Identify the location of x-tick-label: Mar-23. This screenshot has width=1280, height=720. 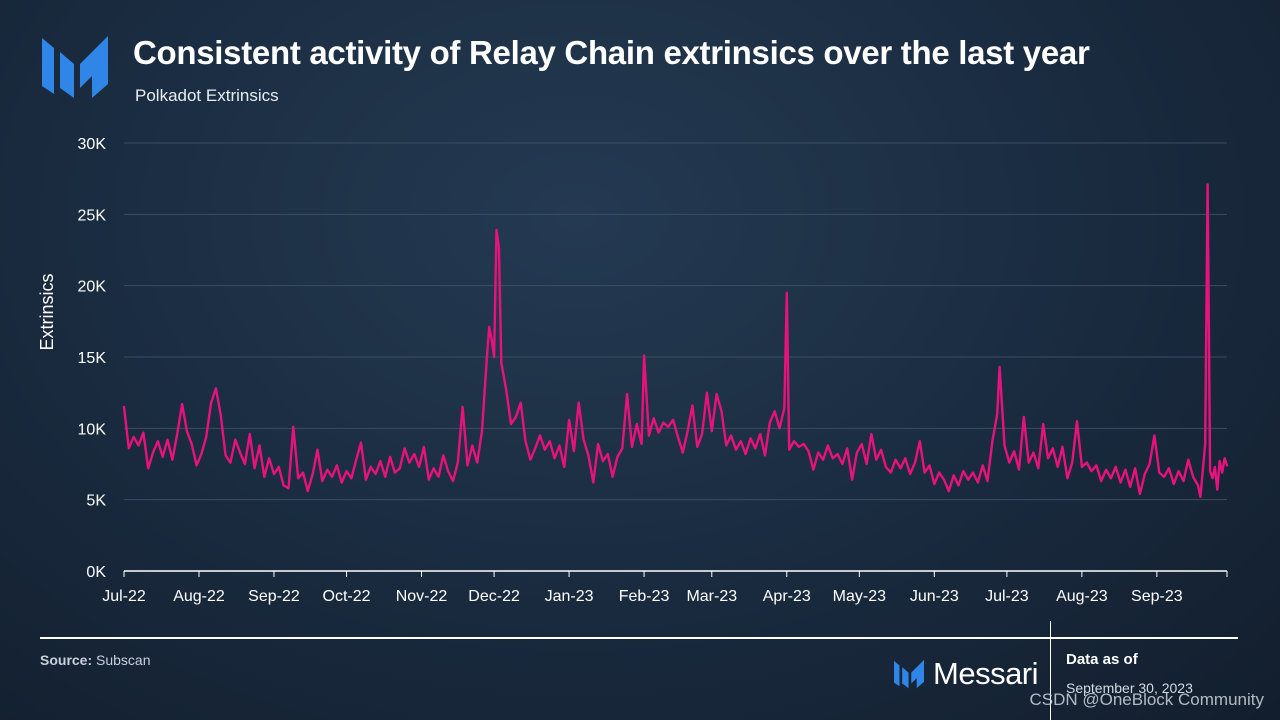
(711, 596).